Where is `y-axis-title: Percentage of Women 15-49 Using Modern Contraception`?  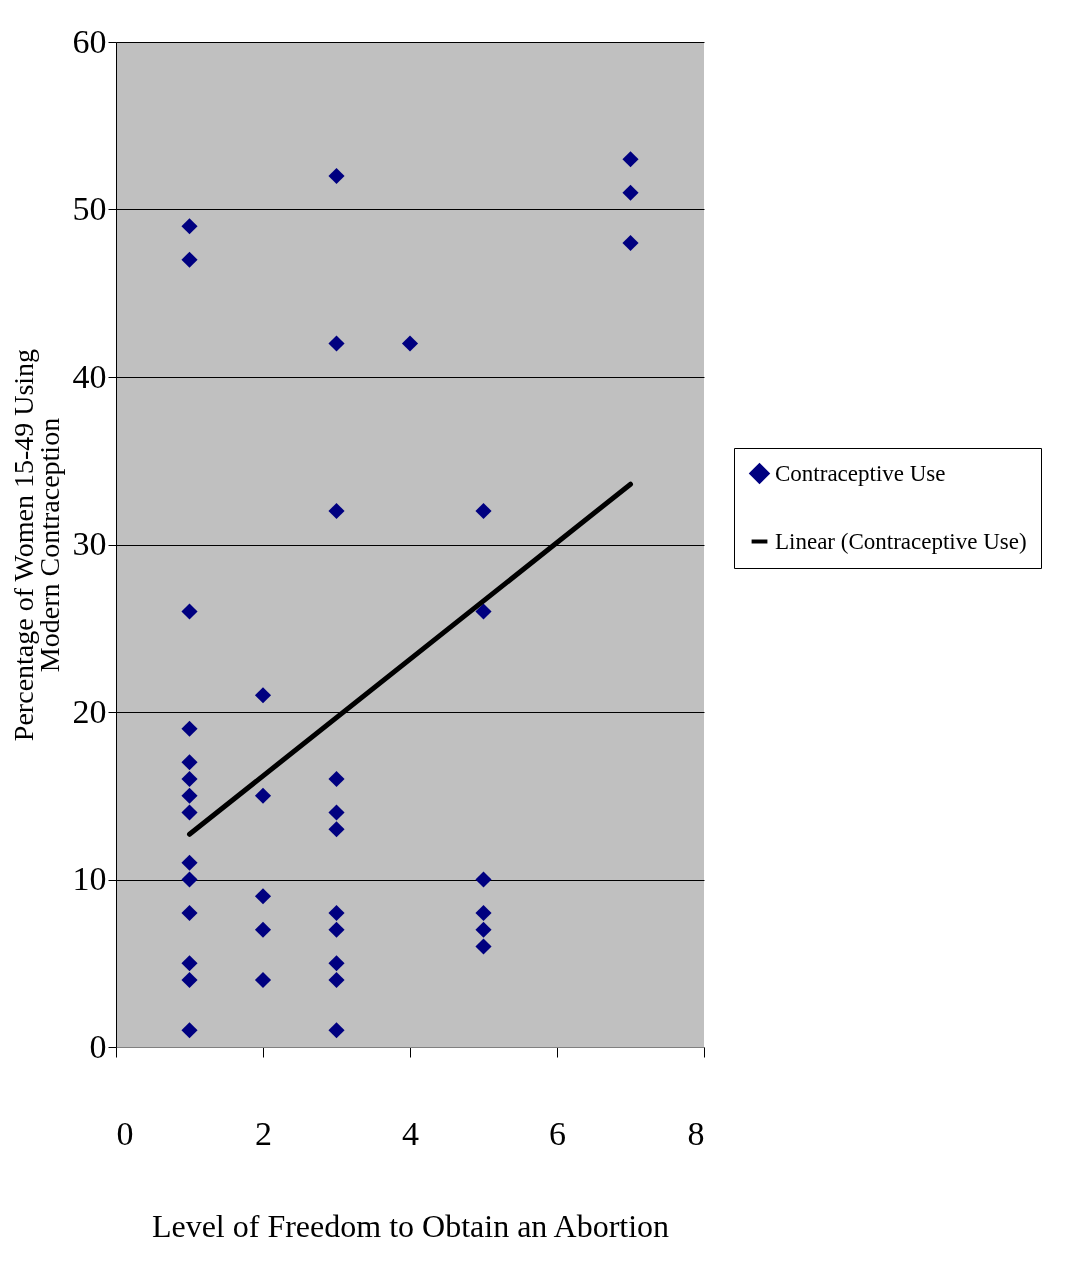 y-axis-title: Percentage of Women 15-49 Using Modern Contraception is located at coordinates (36, 545).